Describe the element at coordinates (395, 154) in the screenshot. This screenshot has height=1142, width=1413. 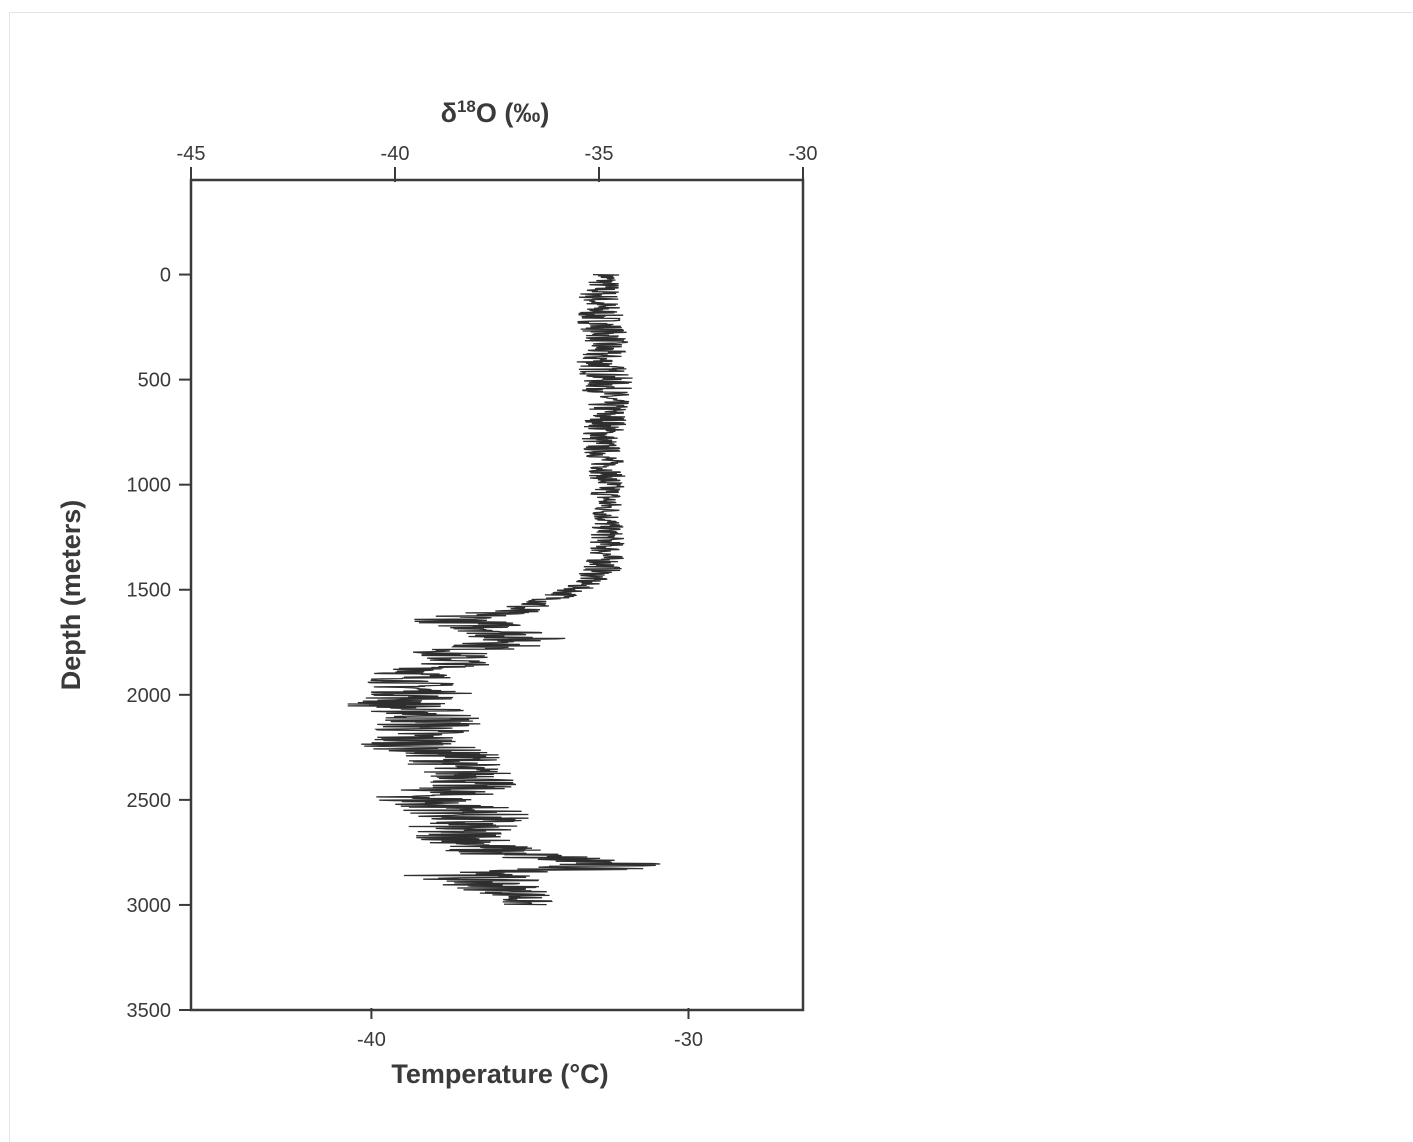
I see `top-axis-tick-label: -40` at that location.